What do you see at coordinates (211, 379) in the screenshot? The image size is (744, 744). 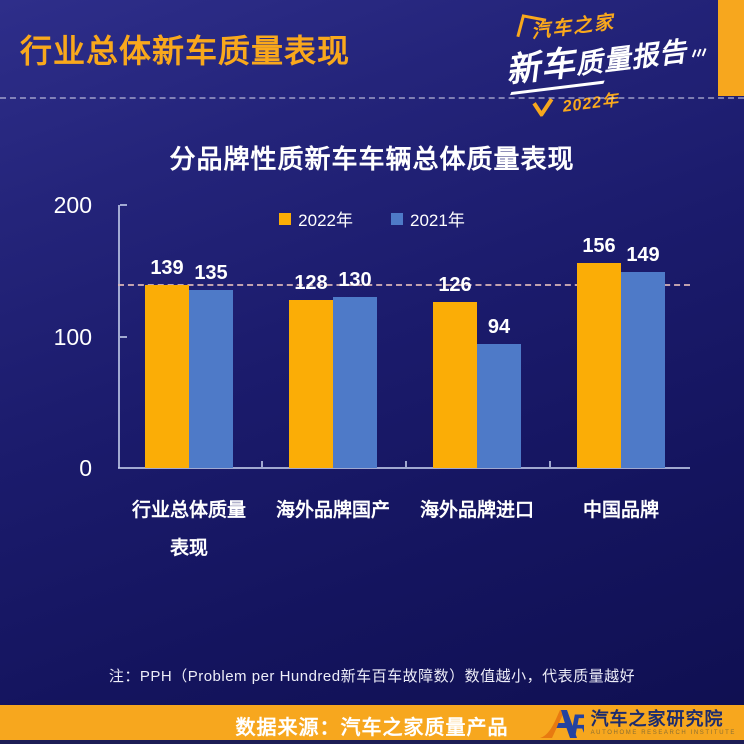 I see `bar-2021年-行业总体质量表现` at bounding box center [211, 379].